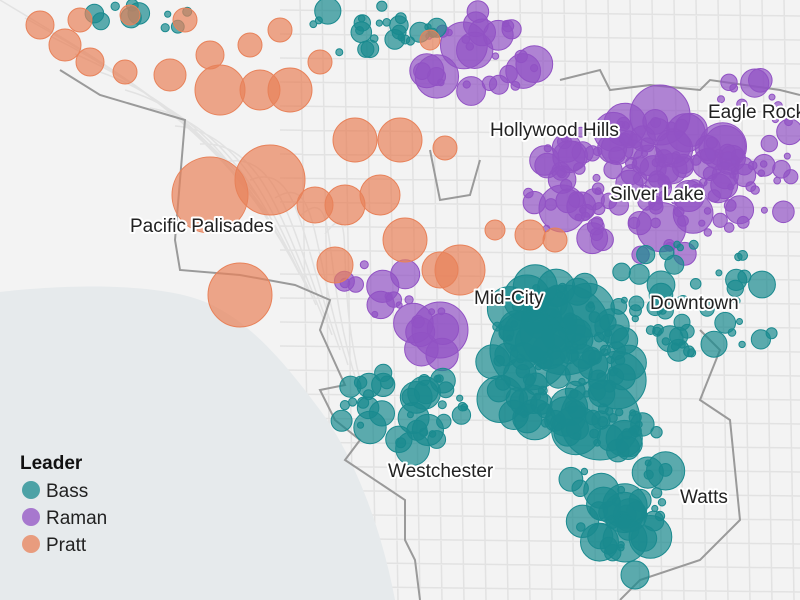  Describe the element at coordinates (51, 463) in the screenshot. I see `legend-title: Leader` at that location.